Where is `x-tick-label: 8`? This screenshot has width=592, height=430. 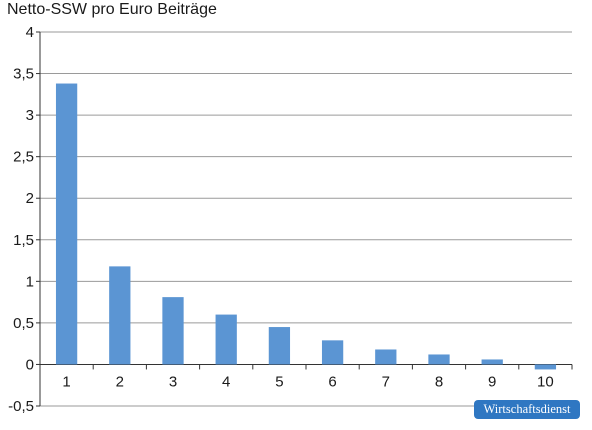 x-tick-label: 8 is located at coordinates (439, 381).